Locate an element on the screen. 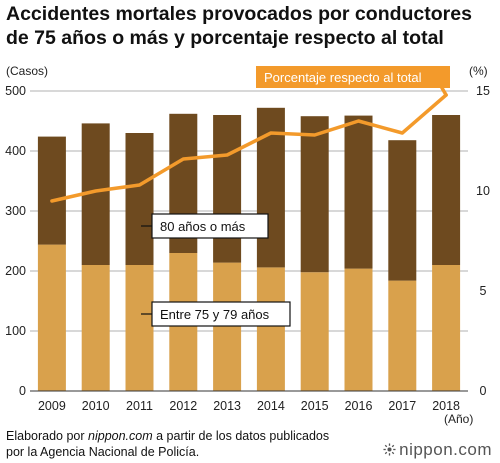 Image resolution: width=500 pixels, height=463 pixels. right-axis-unit: (%) is located at coordinates (478, 71).